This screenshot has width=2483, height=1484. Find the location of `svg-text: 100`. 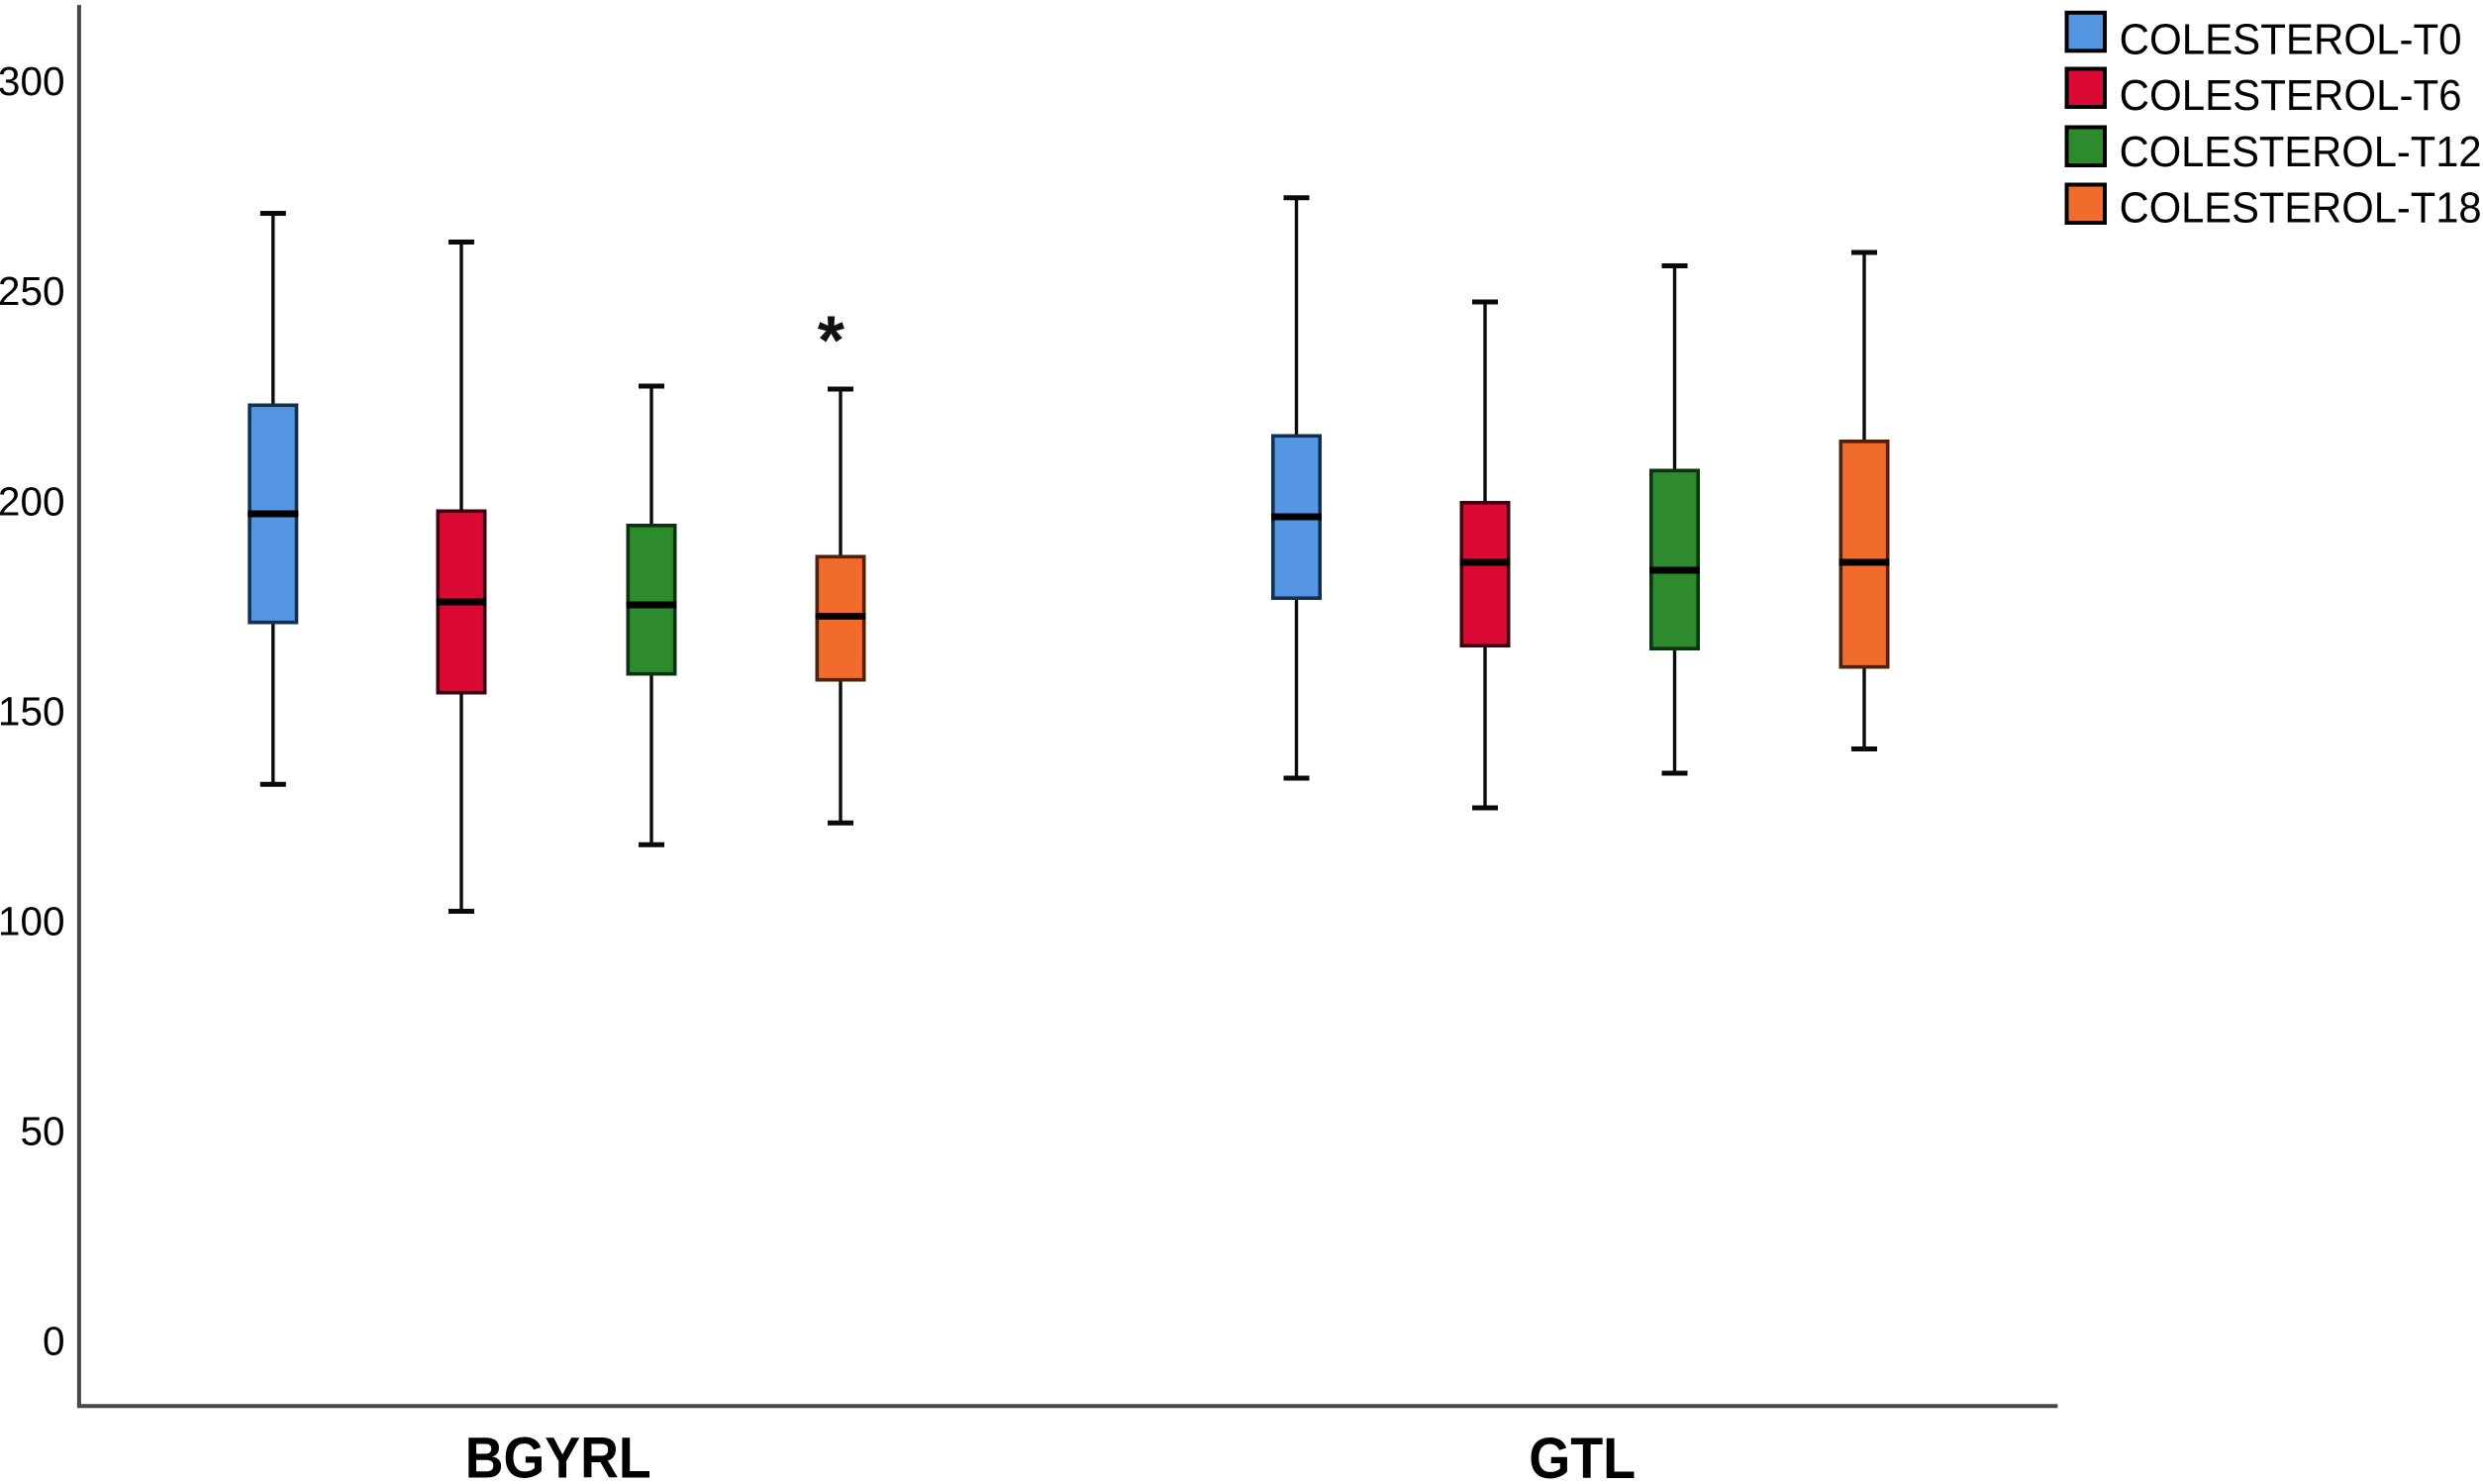

svg-text: 100 is located at coordinates (33, 920).